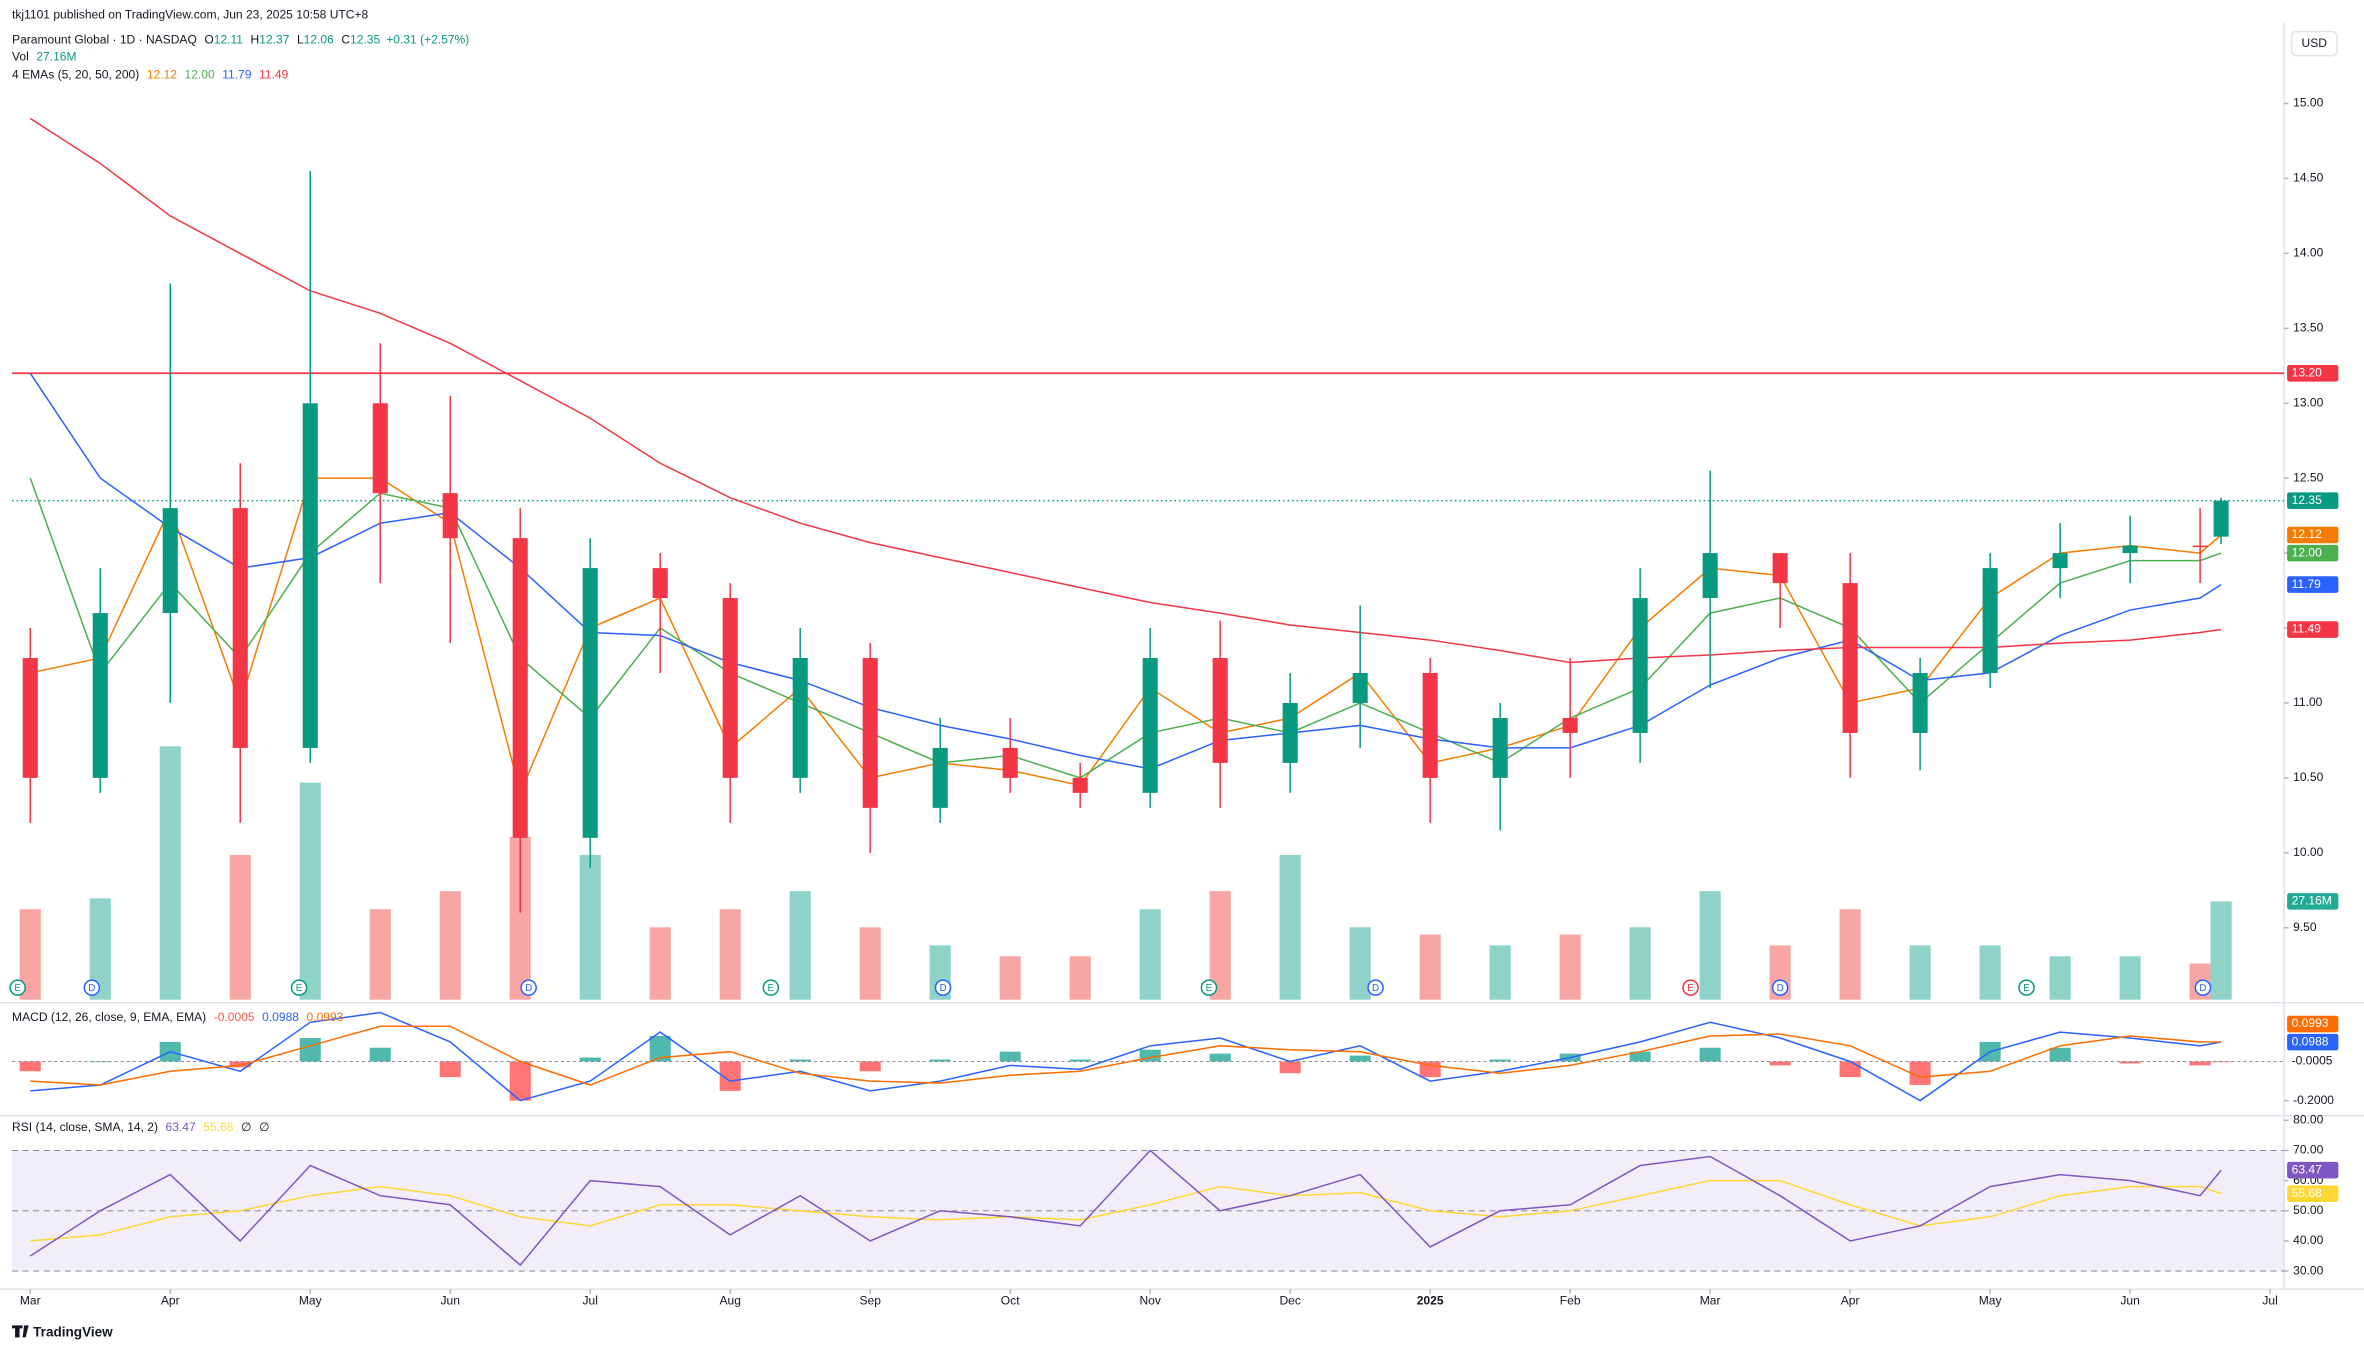 Image resolution: width=2364 pixels, height=1351 pixels. Describe the element at coordinates (104, 40) in the screenshot. I see `legend-item: Paramount Global · 1D · NASDAQ` at that location.